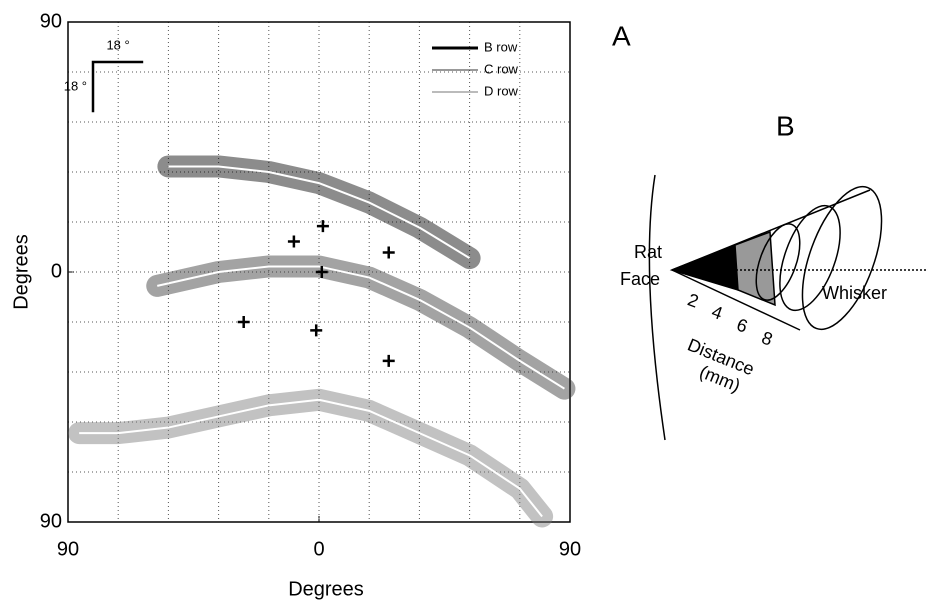 Image resolution: width=927 pixels, height=607 pixels. Describe the element at coordinates (693, 300) in the screenshot. I see `distance-tick: 2` at that location.